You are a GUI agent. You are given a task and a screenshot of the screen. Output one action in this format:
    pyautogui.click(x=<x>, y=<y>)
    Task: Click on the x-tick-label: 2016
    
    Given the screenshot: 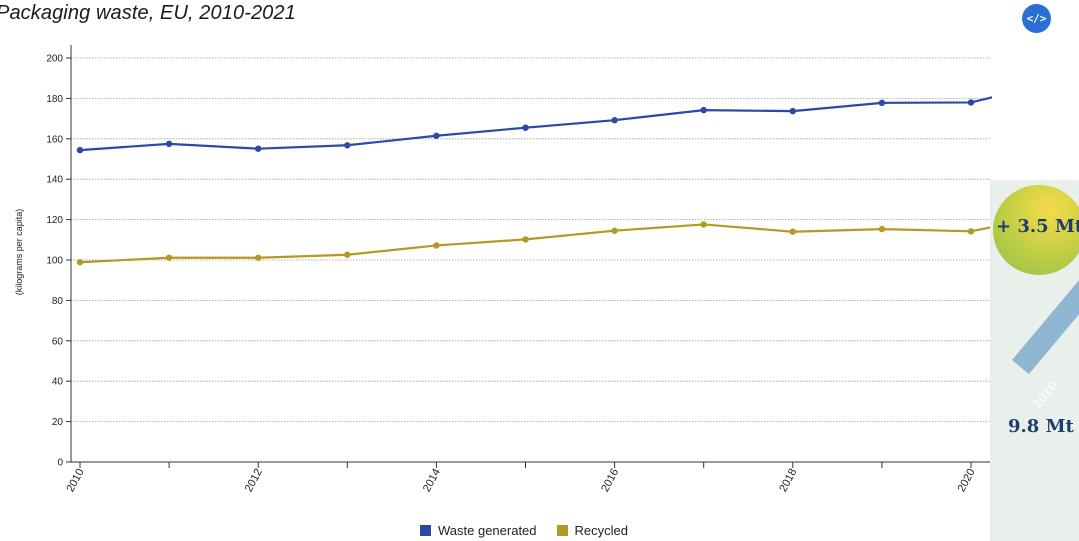 What is the action you would take?
    pyautogui.click(x=610, y=480)
    